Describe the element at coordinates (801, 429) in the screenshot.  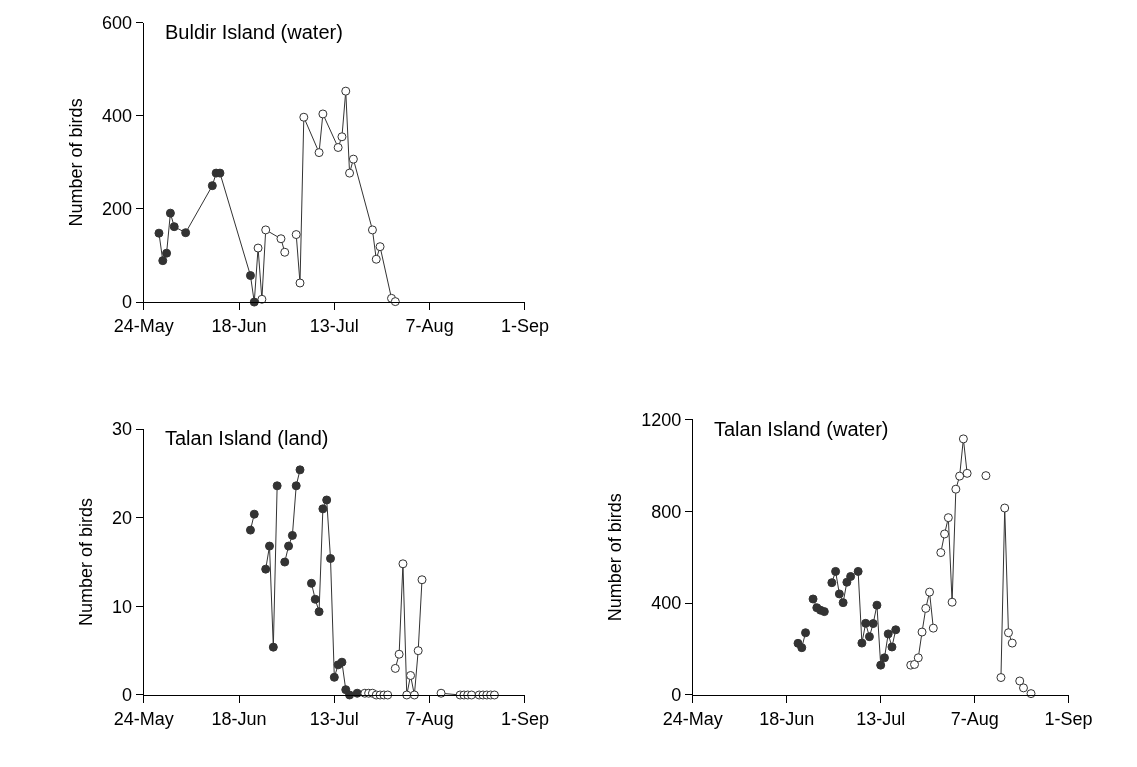
I see `chart-title: Talan Island (water)` at that location.